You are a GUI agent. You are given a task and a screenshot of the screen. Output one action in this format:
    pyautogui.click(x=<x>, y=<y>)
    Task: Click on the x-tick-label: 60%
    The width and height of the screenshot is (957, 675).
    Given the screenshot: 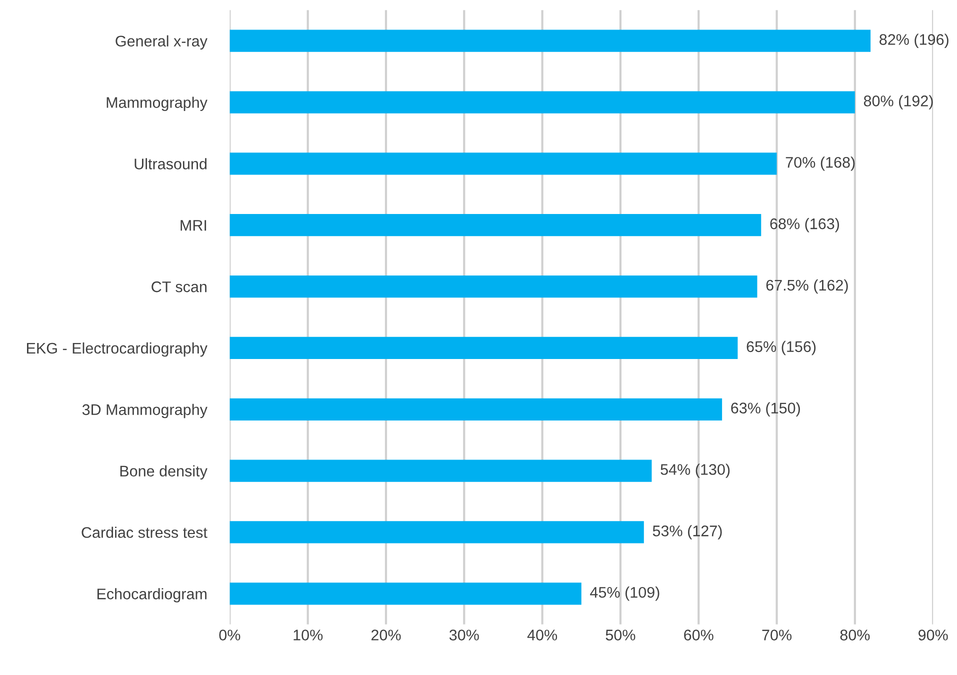 What is the action you would take?
    pyautogui.click(x=699, y=635)
    